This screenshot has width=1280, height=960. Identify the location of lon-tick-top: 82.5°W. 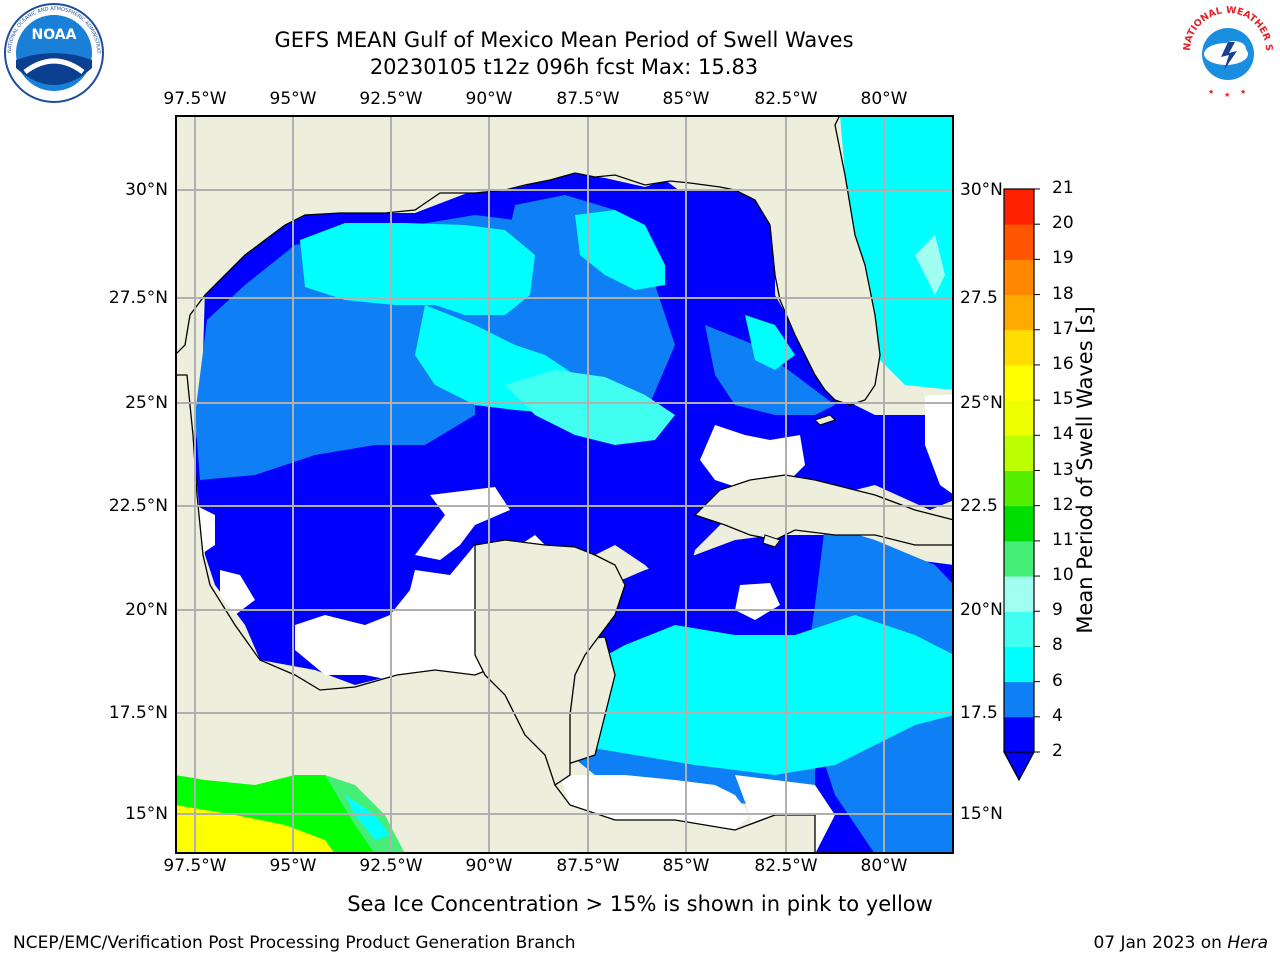
(786, 99).